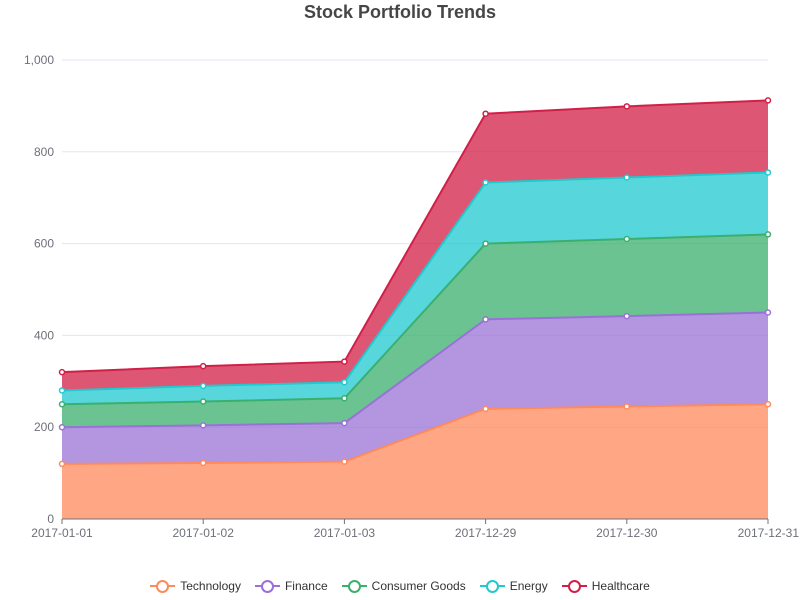  I want to click on legend-label: Consumer Goods, so click(418, 586).